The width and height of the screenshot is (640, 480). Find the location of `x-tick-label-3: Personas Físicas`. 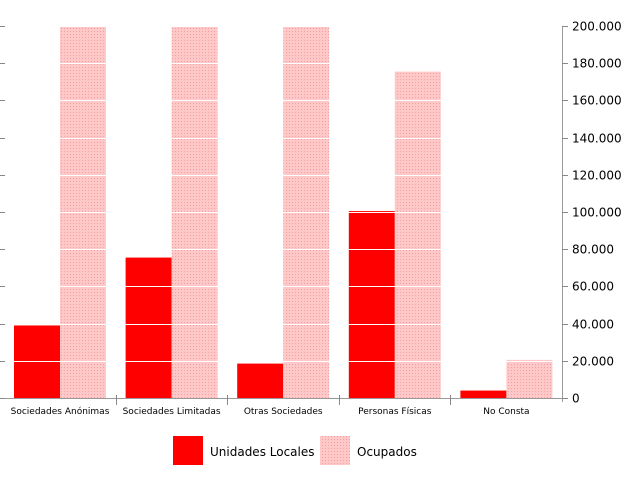

x-tick-label-3: Personas Físicas is located at coordinates (395, 412).